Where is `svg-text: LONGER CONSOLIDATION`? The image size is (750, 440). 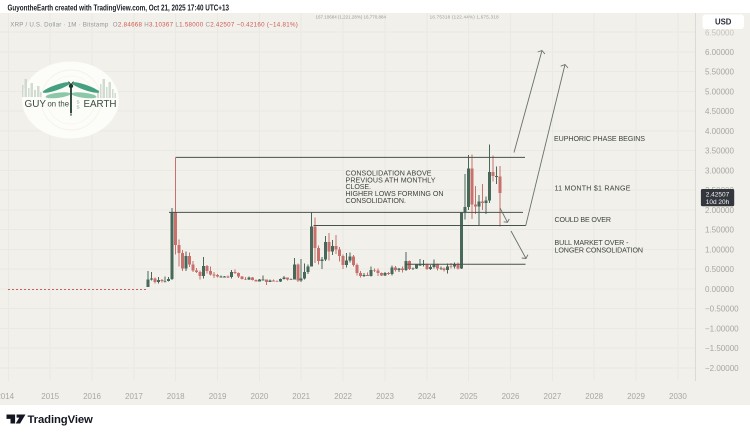
svg-text: LONGER CONSOLIDATION is located at coordinates (599, 251).